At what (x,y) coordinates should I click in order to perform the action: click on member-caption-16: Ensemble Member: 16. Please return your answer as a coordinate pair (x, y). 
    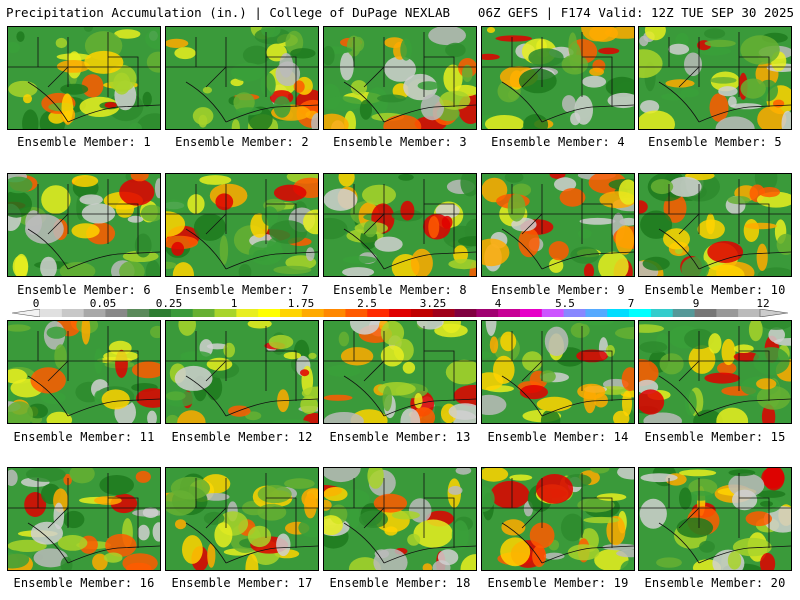
    Looking at the image, I should click on (84, 583).